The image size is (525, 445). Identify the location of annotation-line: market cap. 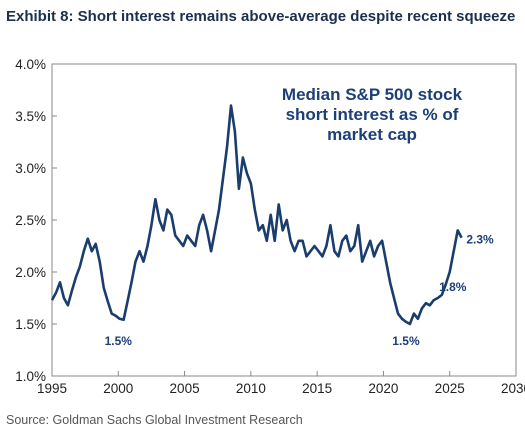
(372, 134).